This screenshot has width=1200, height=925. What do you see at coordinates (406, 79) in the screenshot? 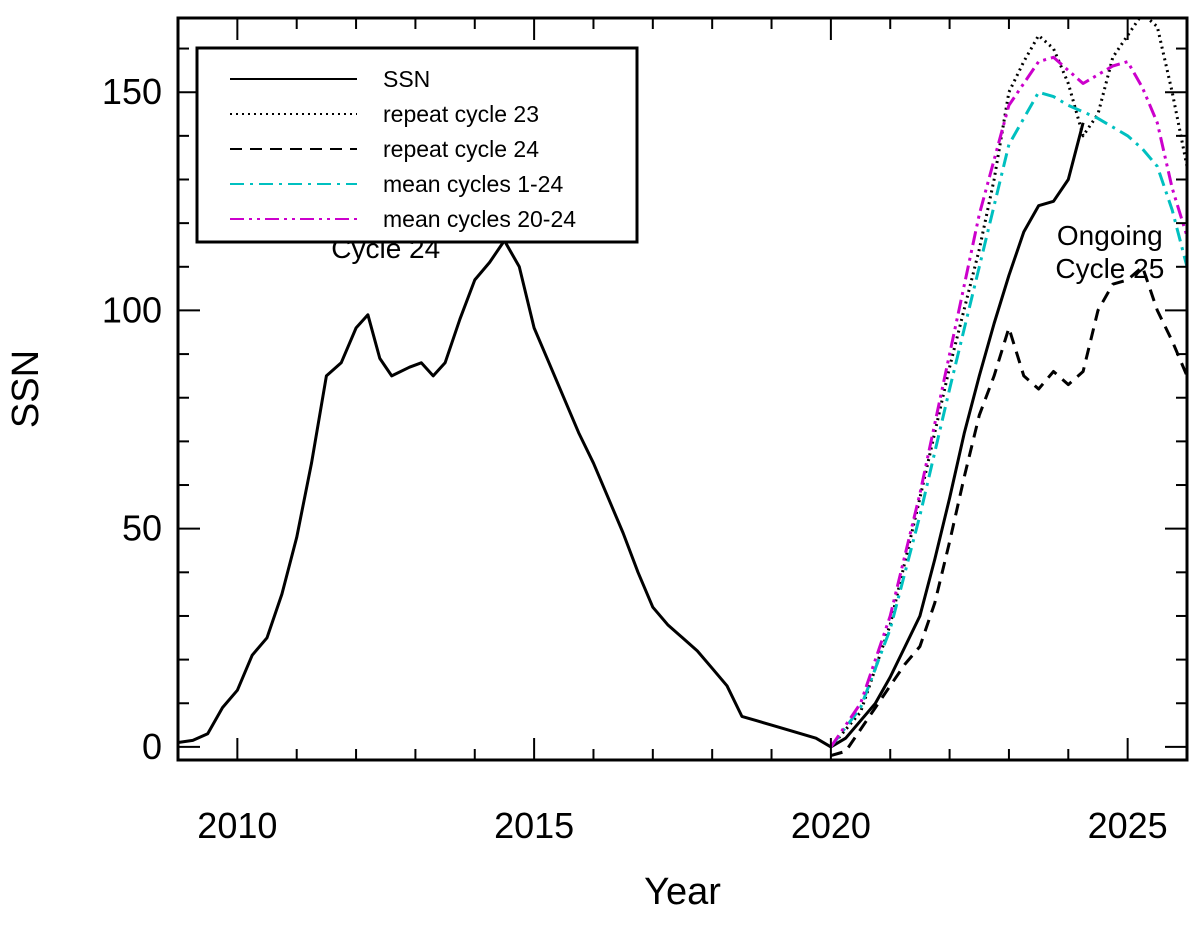
I see `legend-label-ssn: SSN` at bounding box center [406, 79].